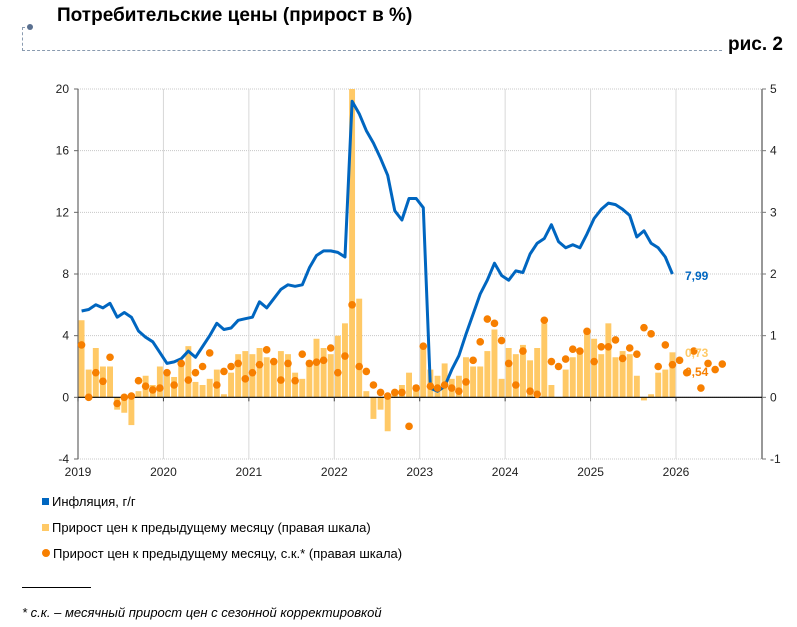  I want to click on y-right-tick-label: 2, so click(773, 274).